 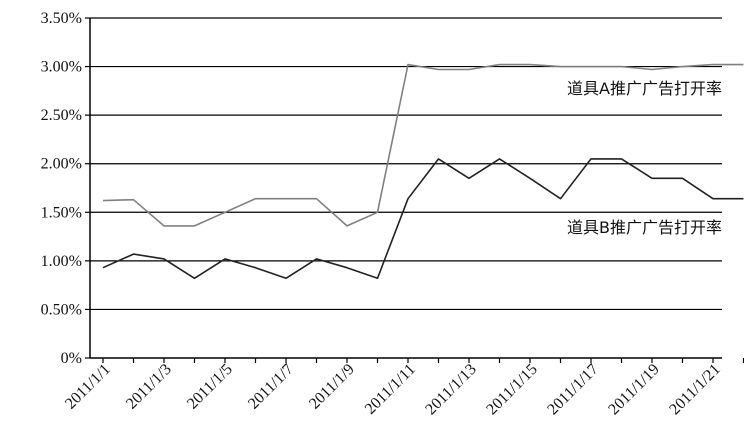 I want to click on y-tick-label: 3.00%, so click(x=61, y=67).